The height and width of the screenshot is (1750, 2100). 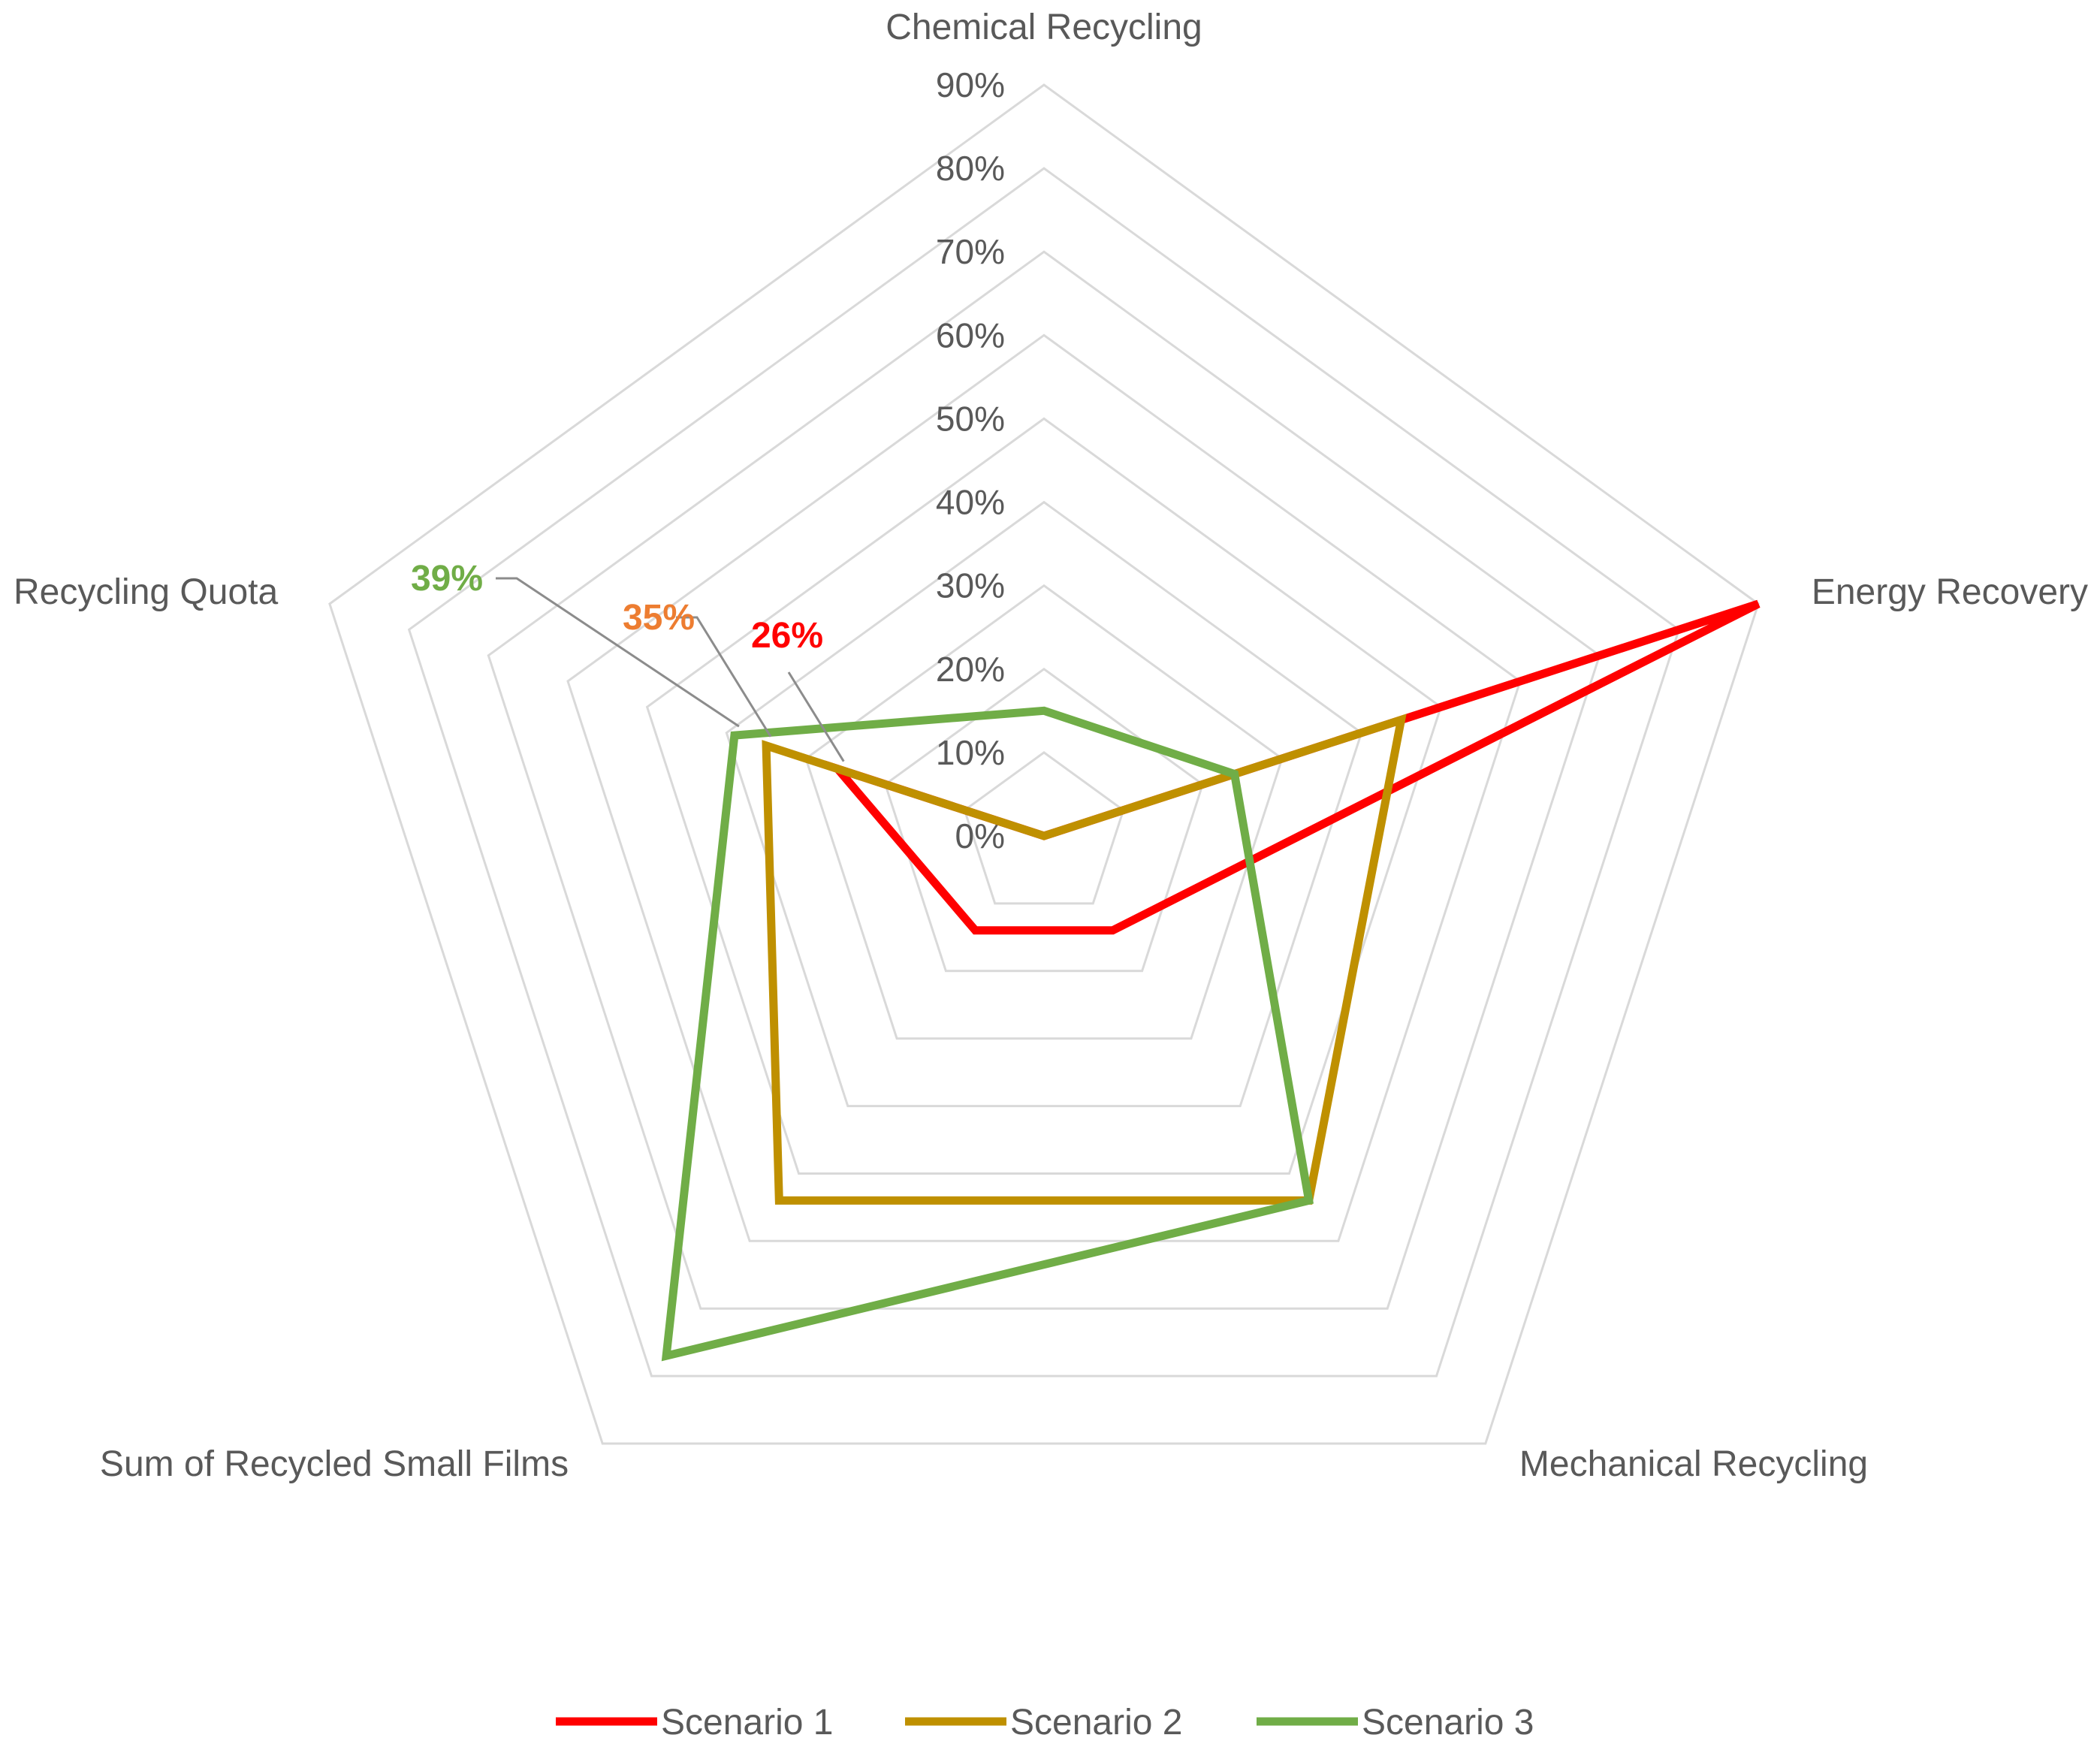 I want to click on radial-tick-label: 70%, so click(x=970, y=251).